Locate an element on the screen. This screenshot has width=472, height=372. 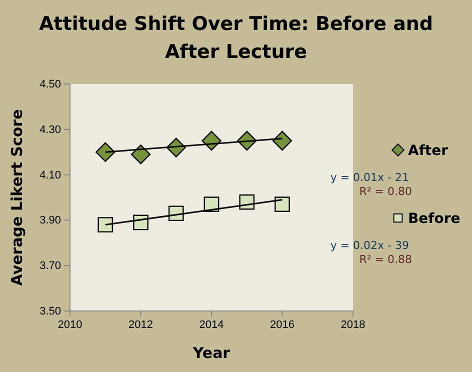
y-tick-label: 4.50 is located at coordinates (50, 84).